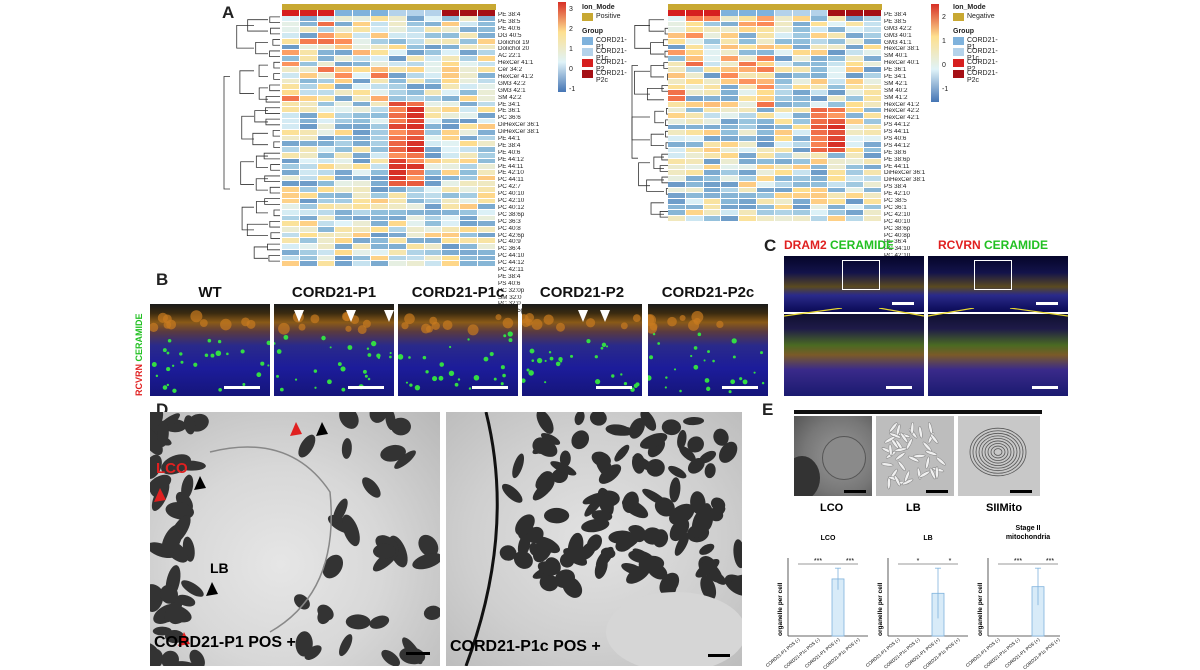  Describe the element at coordinates (895, 187) in the screenshot. I see `heatmap-row-label: PS 38:4` at that location.